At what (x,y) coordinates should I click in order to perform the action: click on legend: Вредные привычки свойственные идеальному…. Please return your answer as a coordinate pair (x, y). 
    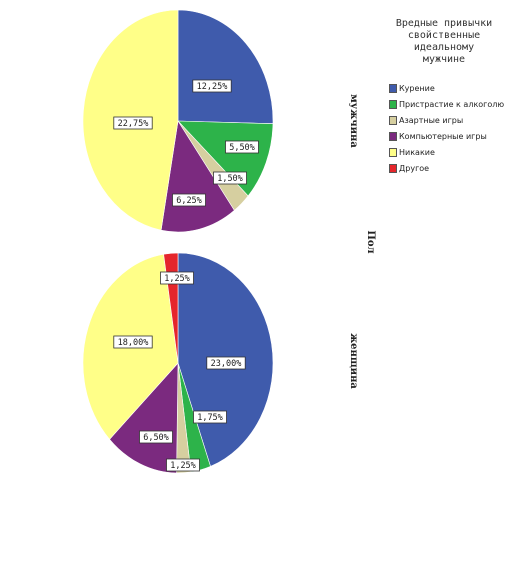
    Looking at the image, I should click on (448, 99).